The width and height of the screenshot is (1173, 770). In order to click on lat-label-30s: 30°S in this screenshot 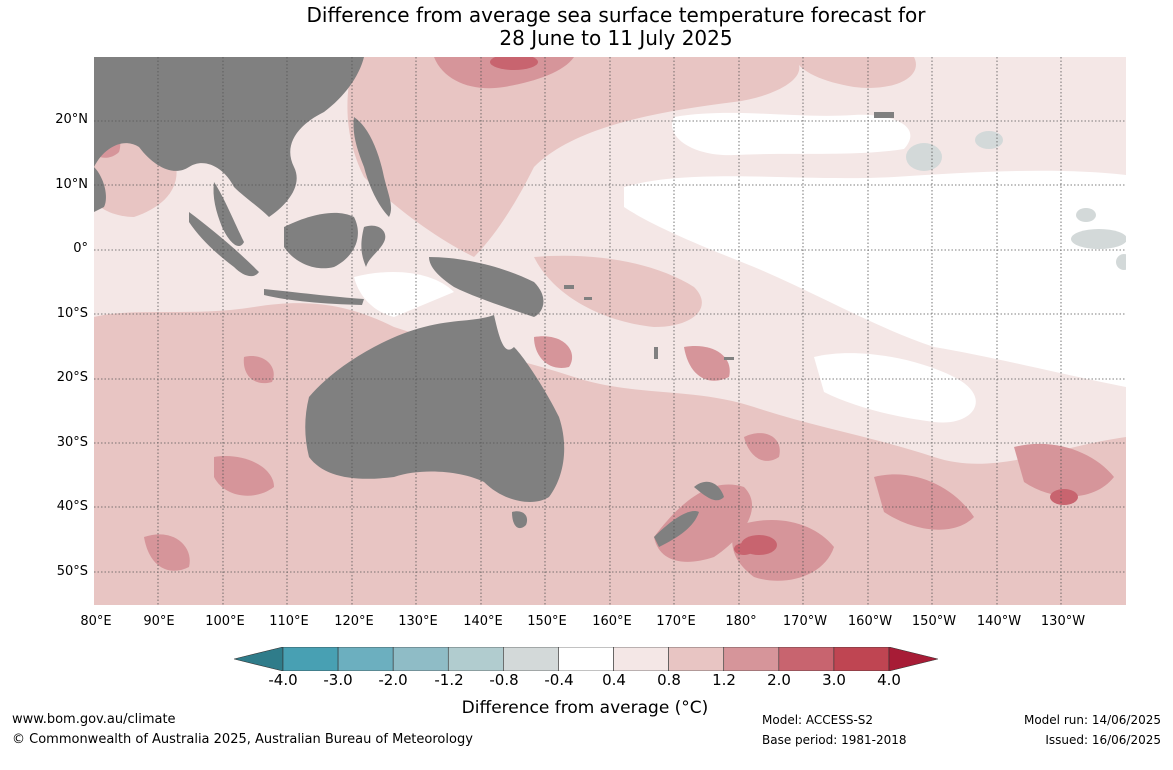, I will do `click(72, 442)`.